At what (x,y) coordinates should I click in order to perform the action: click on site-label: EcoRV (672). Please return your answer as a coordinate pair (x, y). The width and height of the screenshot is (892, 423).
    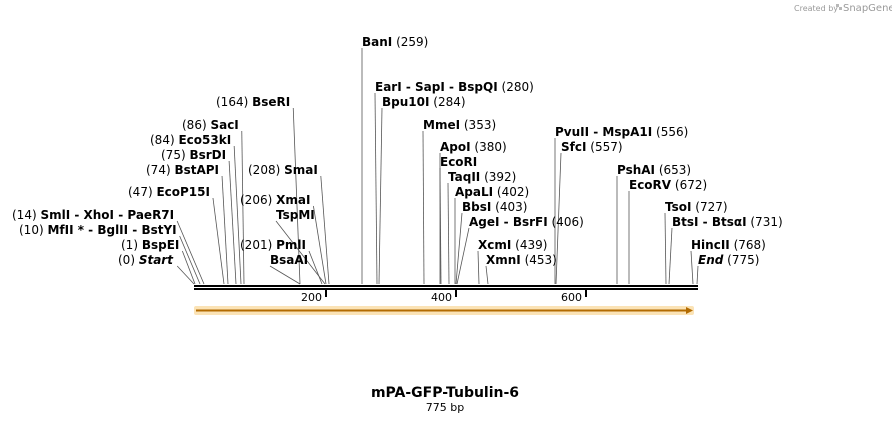
    Looking at the image, I should click on (668, 185).